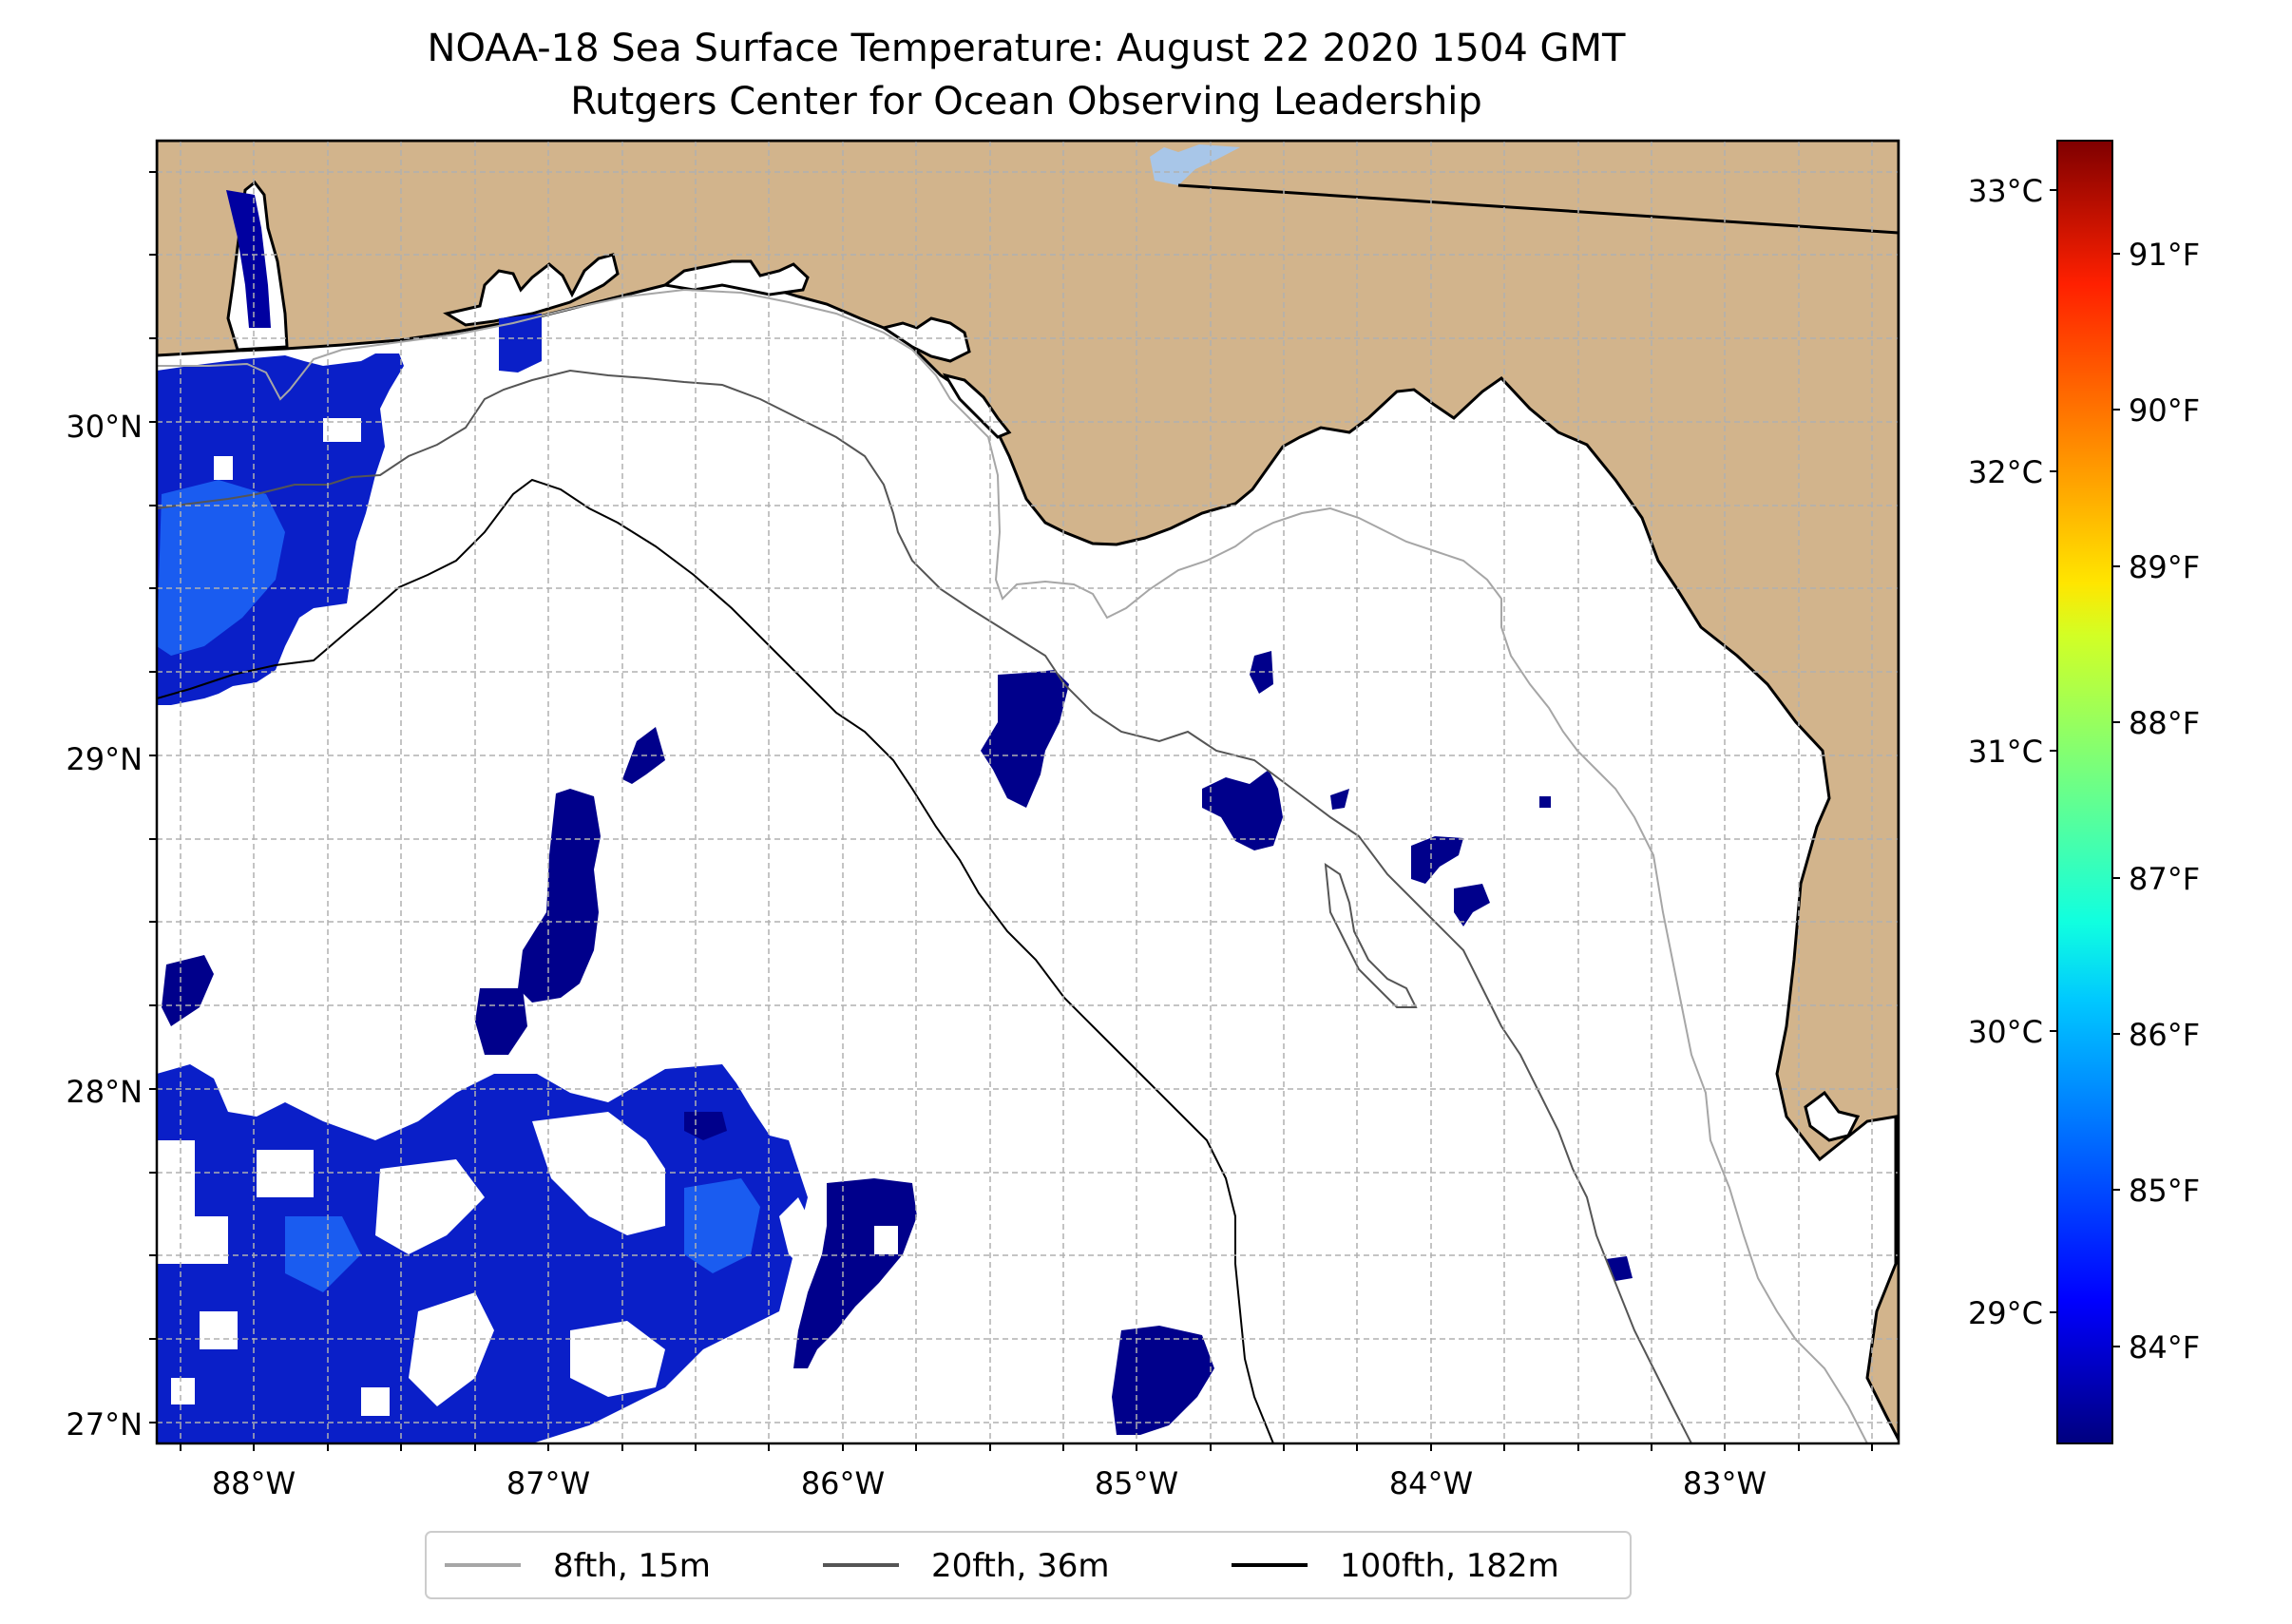 Image resolution: width=2292 pixels, height=1624 pixels. I want to click on lat-axis: 27°N 28°N 29°N 30°N, so click(111, 806).